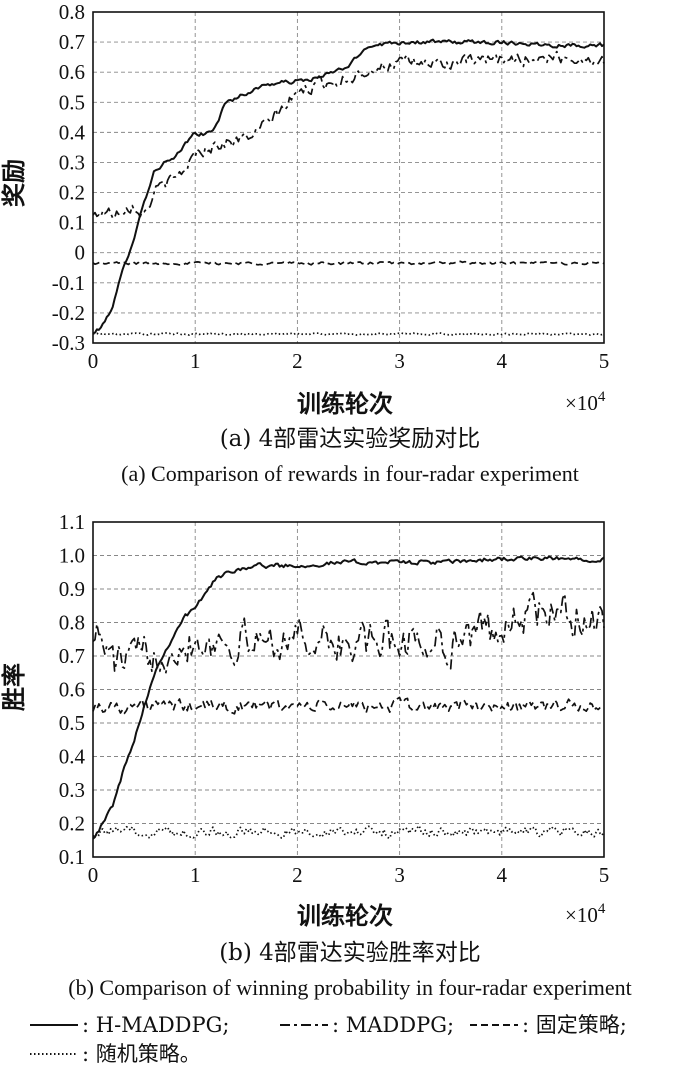 This screenshot has width=700, height=1070. I want to click on y-tick-label: -0.1, so click(68, 283).